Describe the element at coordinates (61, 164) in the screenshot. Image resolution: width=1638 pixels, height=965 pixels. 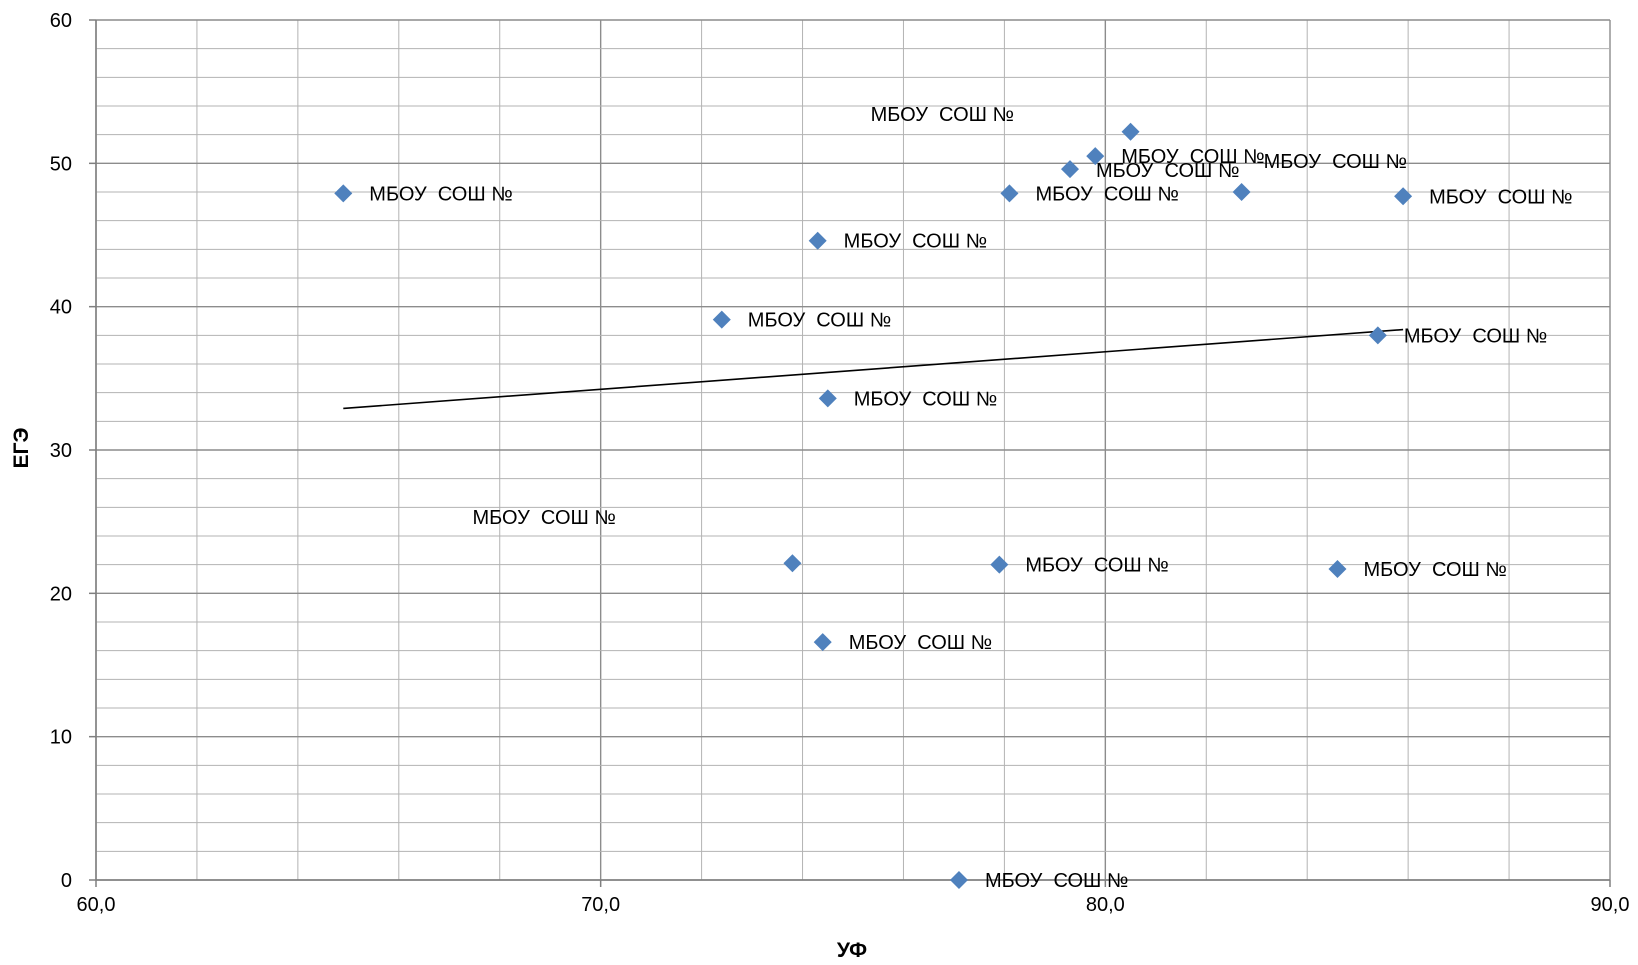
I see `y-tick-label: 50` at that location.